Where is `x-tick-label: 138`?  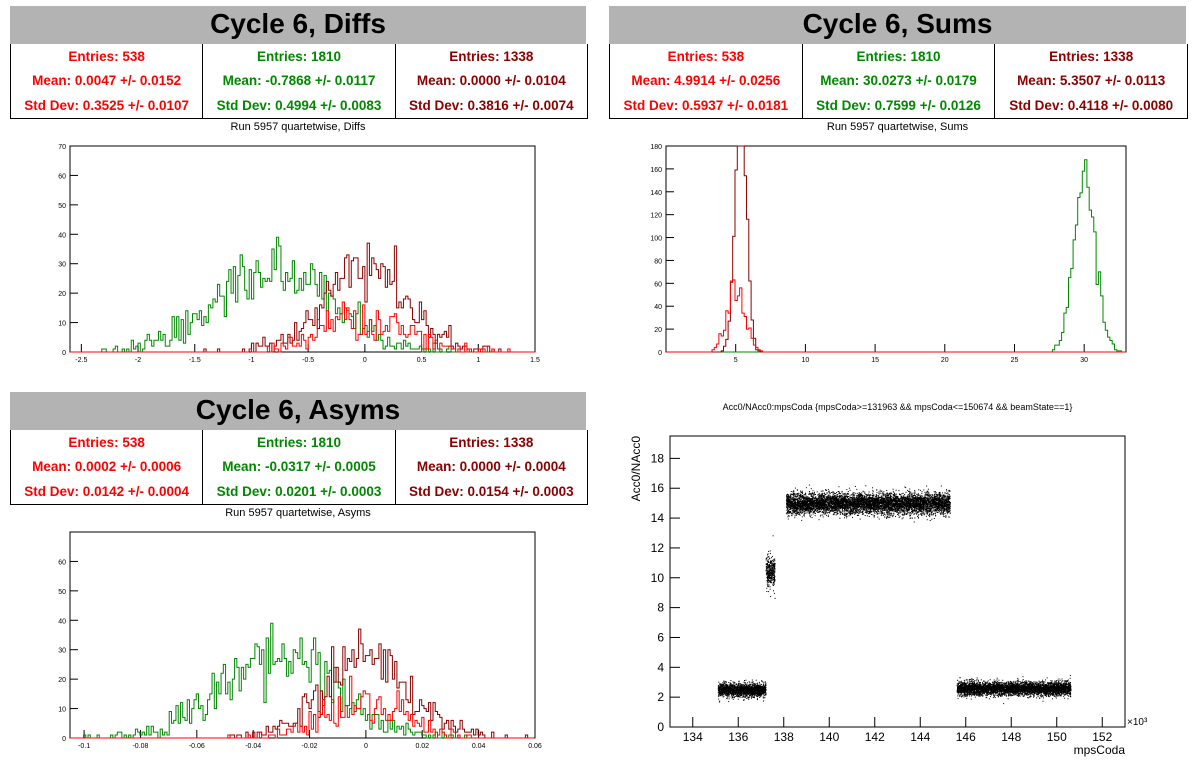
x-tick-label: 138 is located at coordinates (784, 737).